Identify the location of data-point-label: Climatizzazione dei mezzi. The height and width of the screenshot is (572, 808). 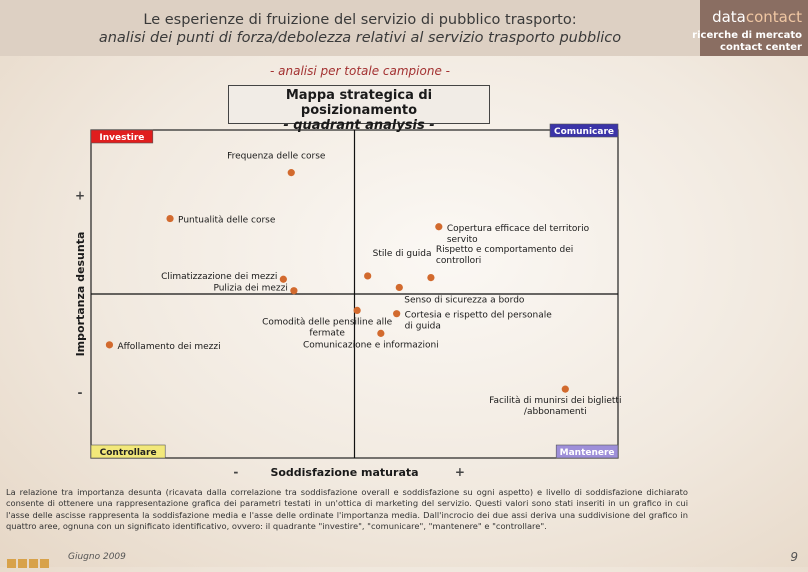
(219, 277).